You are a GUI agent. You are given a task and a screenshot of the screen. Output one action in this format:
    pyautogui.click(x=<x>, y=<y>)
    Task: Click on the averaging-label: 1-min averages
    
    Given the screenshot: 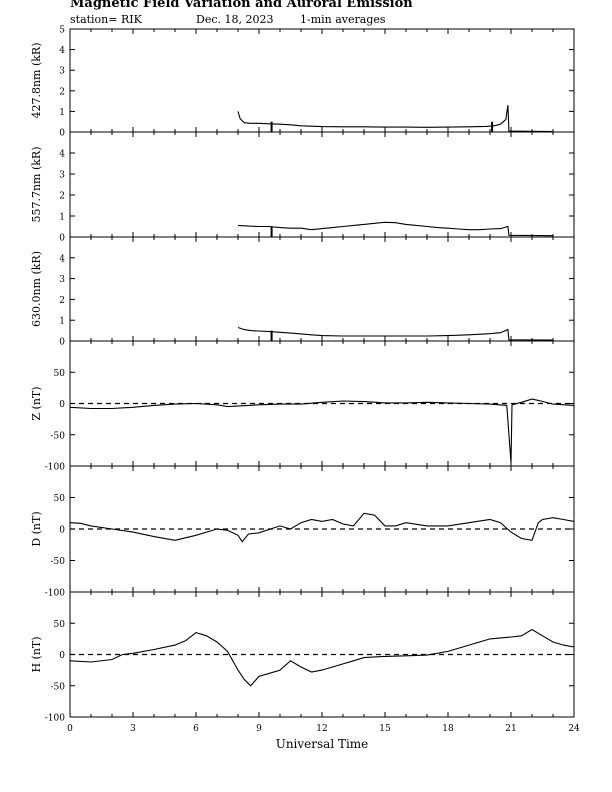 What is the action you would take?
    pyautogui.click(x=343, y=19)
    